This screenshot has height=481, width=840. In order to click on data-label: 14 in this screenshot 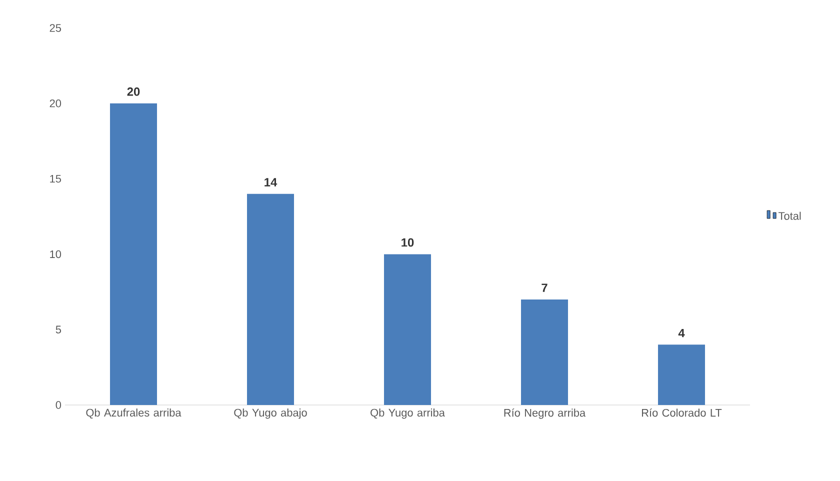, I will do `click(271, 182)`.